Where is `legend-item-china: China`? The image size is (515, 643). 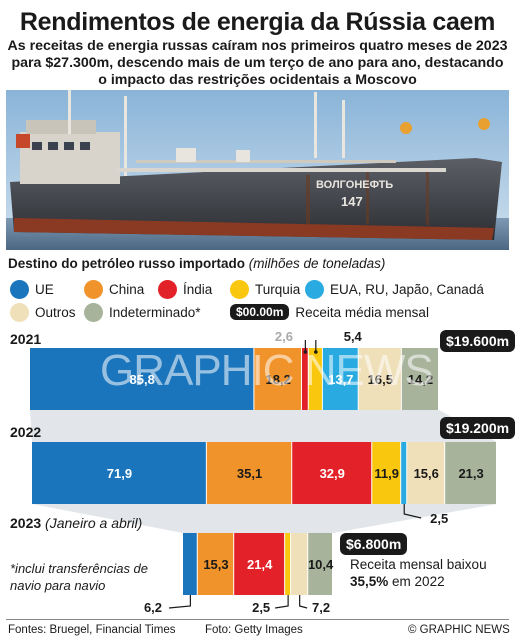
legend-item-china: China is located at coordinates (114, 289).